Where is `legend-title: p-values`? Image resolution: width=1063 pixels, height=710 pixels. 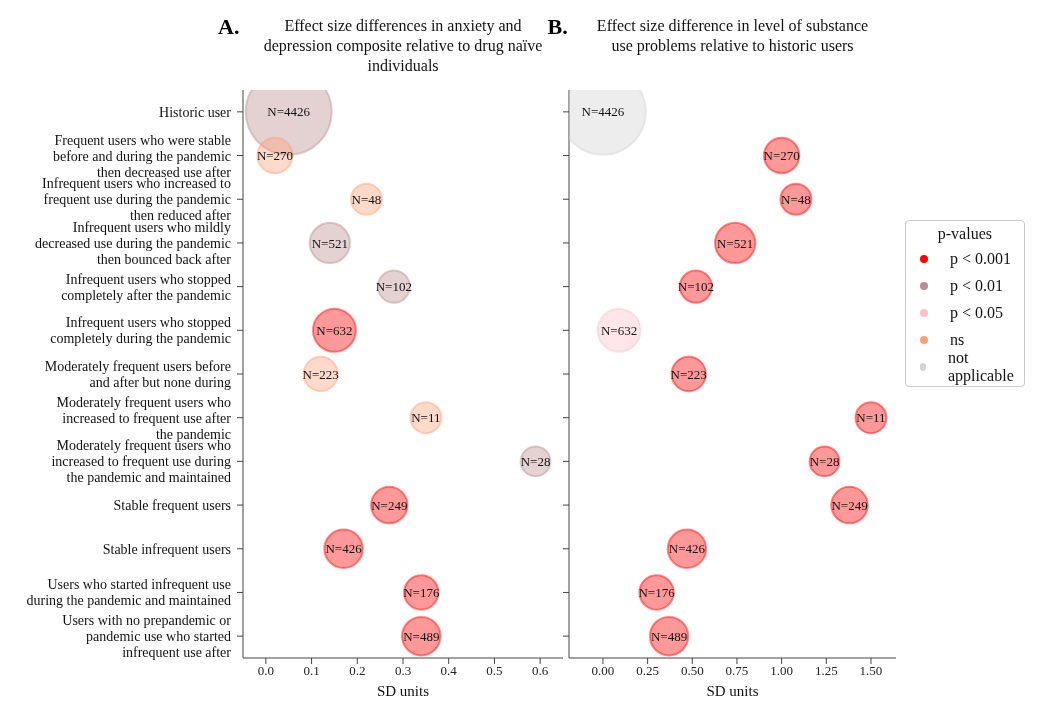
legend-title: p-values is located at coordinates (964, 234).